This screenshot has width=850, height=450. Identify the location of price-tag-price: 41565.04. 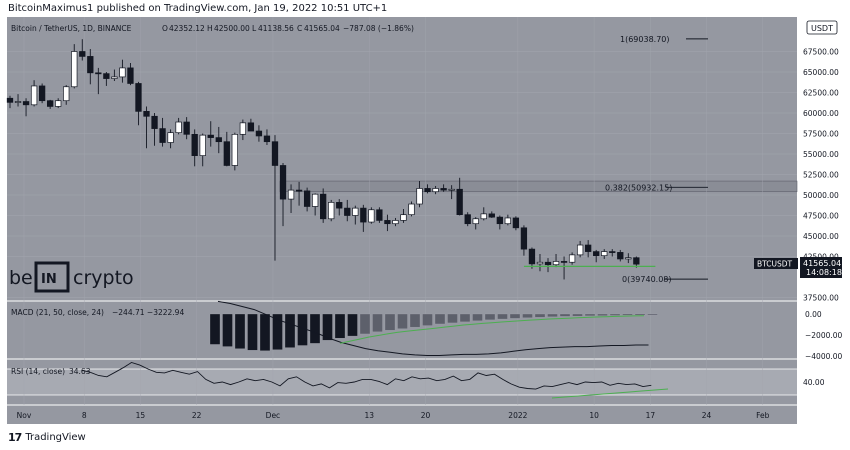
(822, 263).